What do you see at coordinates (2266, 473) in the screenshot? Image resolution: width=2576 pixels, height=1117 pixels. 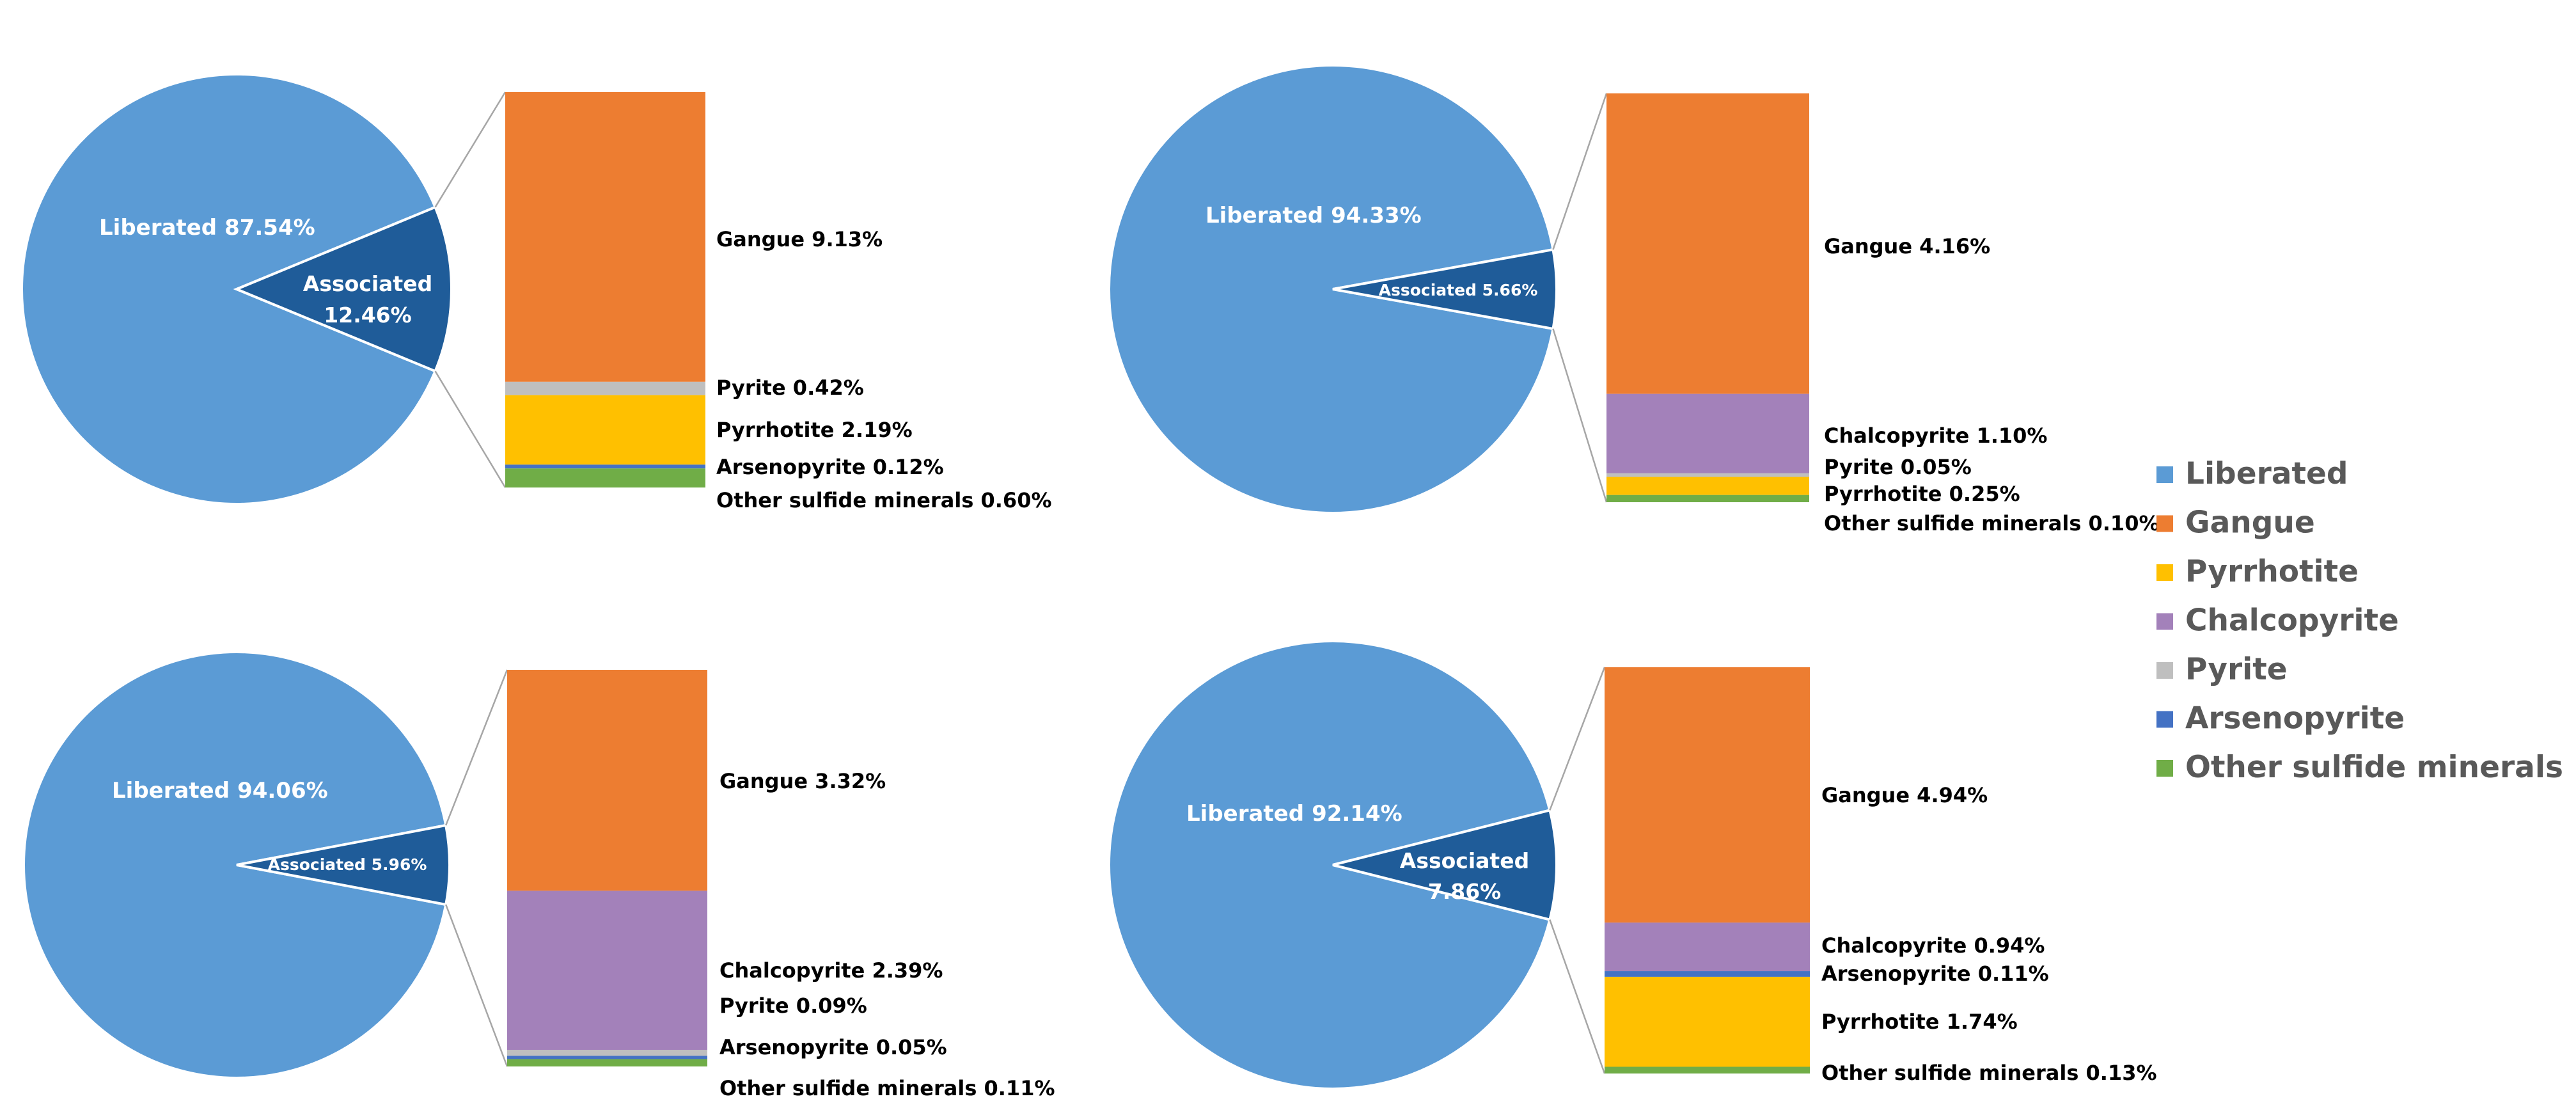 I see `legend-label-liberated: Liberated` at bounding box center [2266, 473].